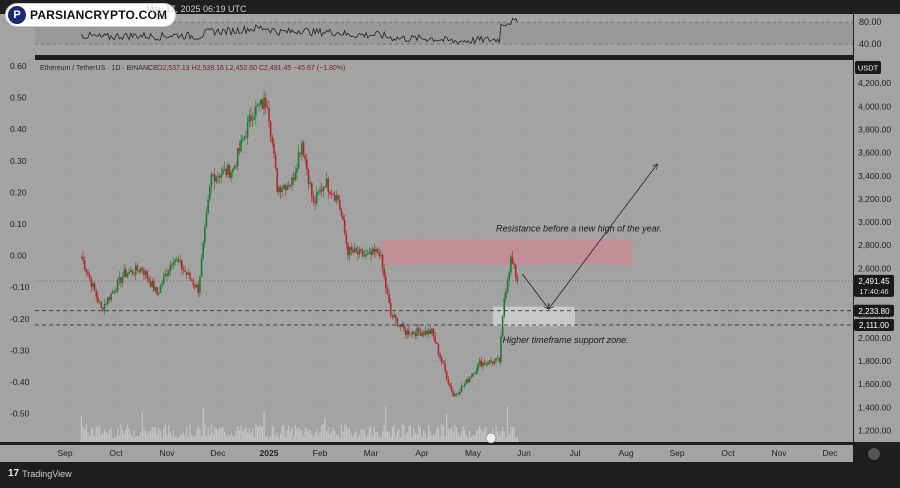 The height and width of the screenshot is (488, 900). I want to click on percent-tick-label: -0.20, so click(20, 319).